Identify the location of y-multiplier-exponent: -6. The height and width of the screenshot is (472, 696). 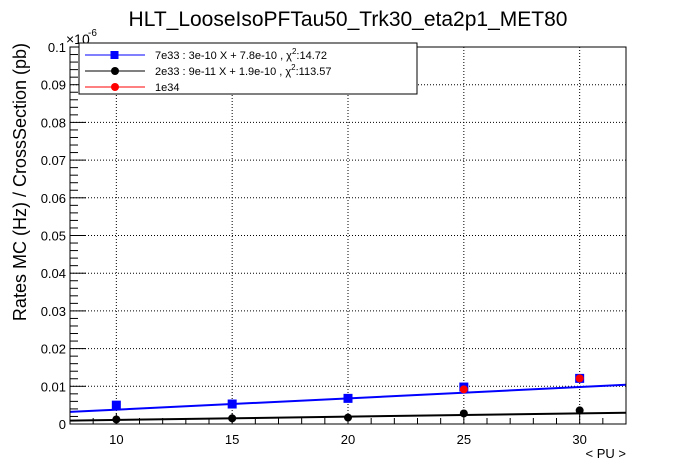
(92, 33).